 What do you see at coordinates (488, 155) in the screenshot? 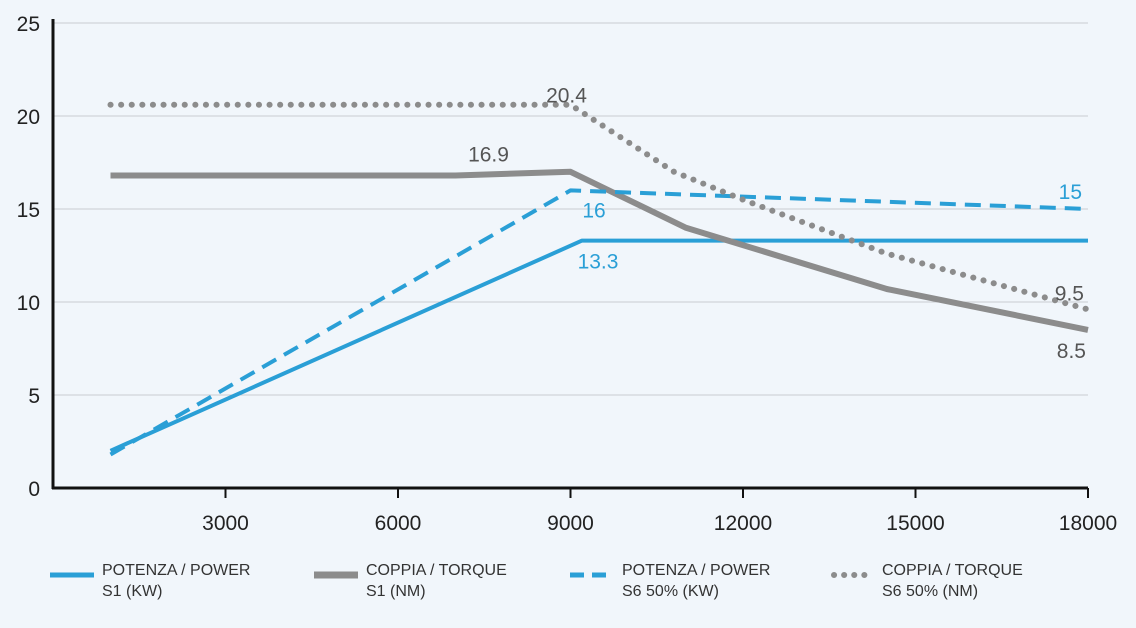
I see `data-label: 16.9` at bounding box center [488, 155].